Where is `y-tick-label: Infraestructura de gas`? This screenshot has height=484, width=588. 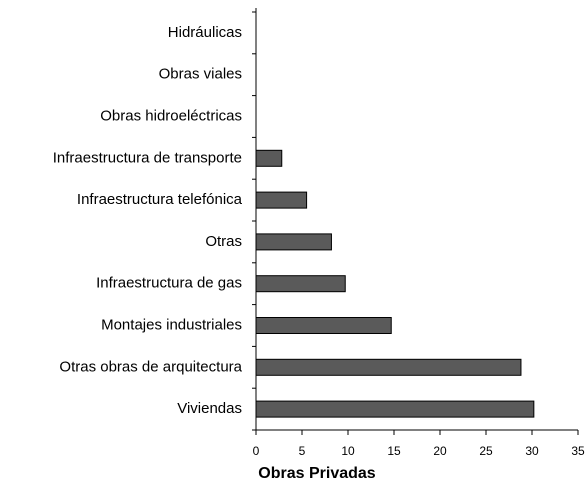 y-tick-label: Infraestructura de gas is located at coordinates (169, 283).